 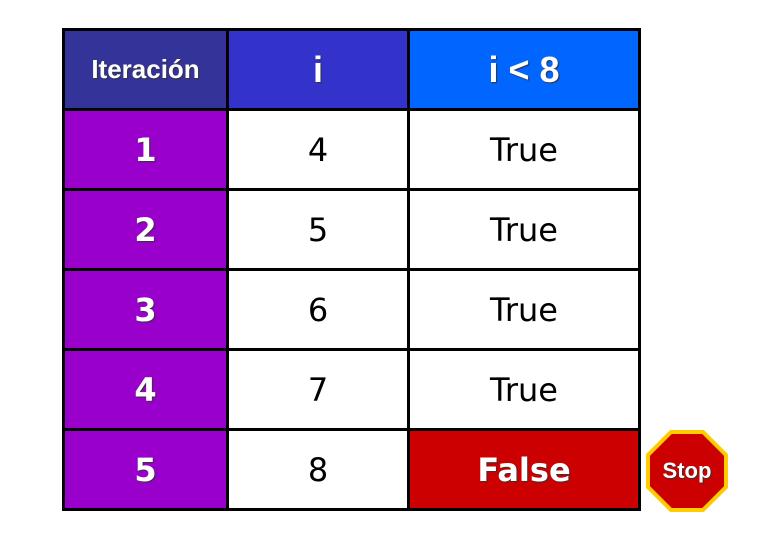 I want to click on condition-cell-false: False, so click(x=524, y=469).